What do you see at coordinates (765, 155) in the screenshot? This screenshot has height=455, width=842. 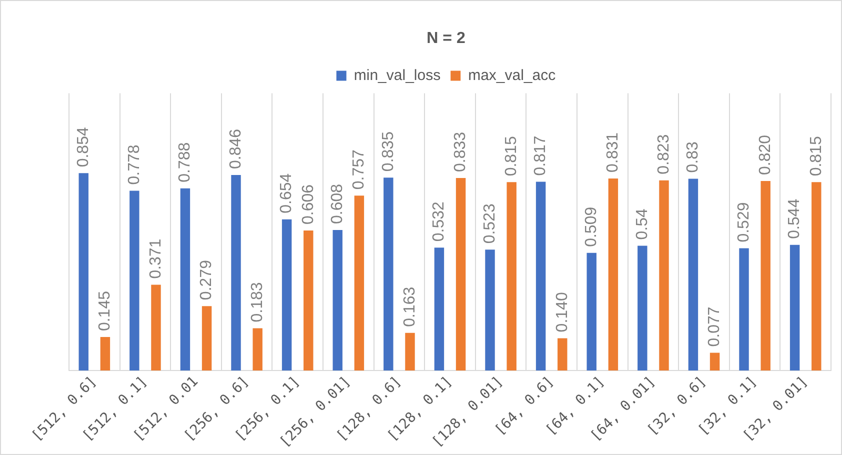 I see `data-label: 0.820` at bounding box center [765, 155].